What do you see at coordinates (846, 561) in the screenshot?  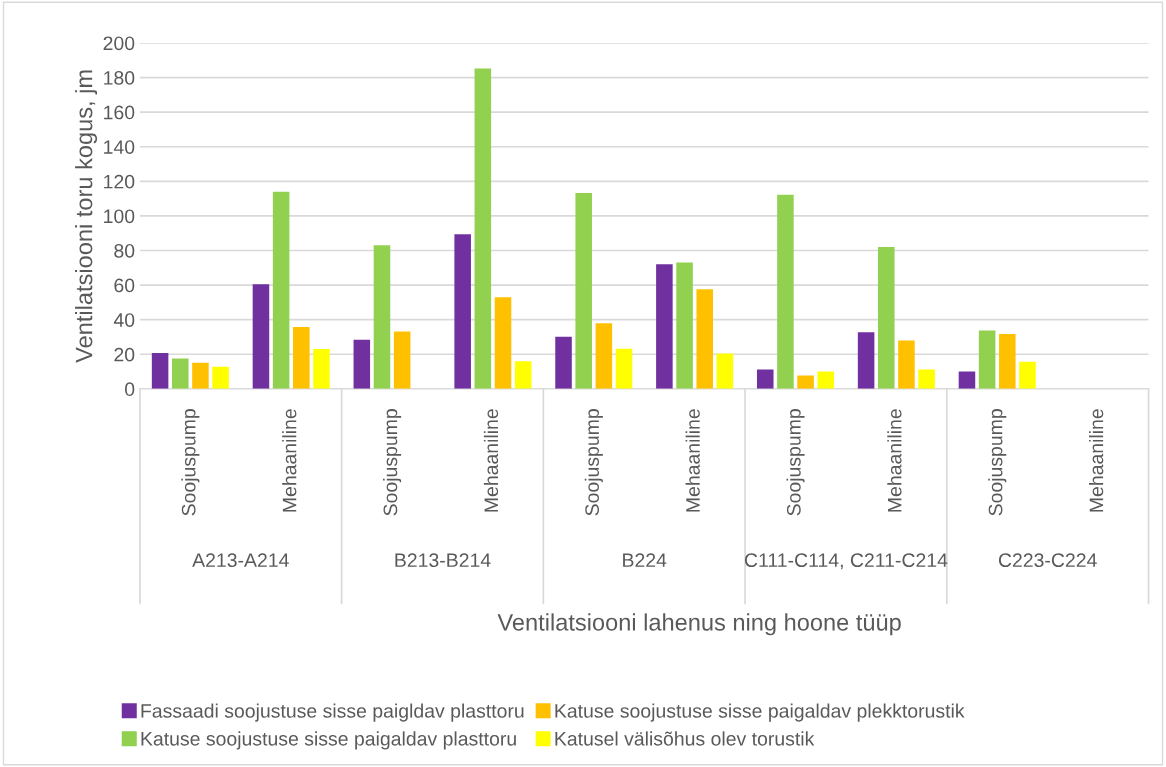 I see `text: C111-C114, C211-C214` at bounding box center [846, 561].